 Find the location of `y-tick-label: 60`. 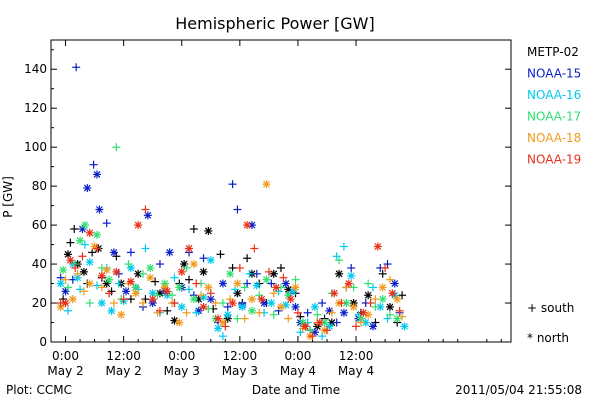

y-tick-label: 60 is located at coordinates (39, 225).